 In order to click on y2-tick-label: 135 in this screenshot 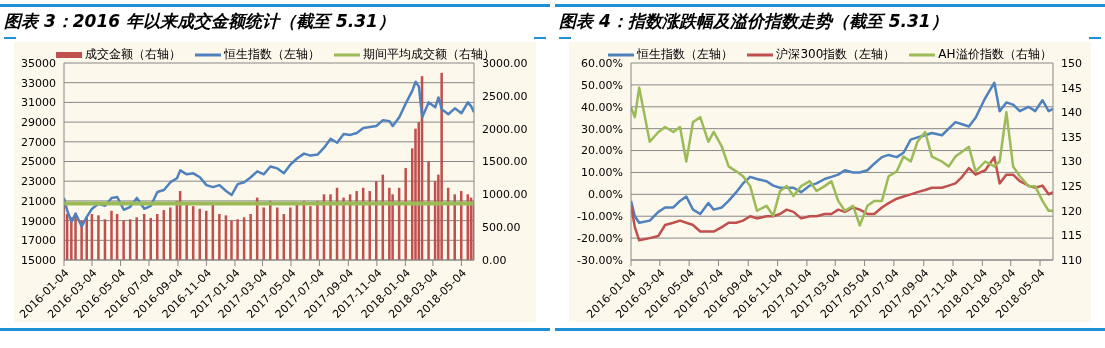, I will do `click(1071, 137)`.